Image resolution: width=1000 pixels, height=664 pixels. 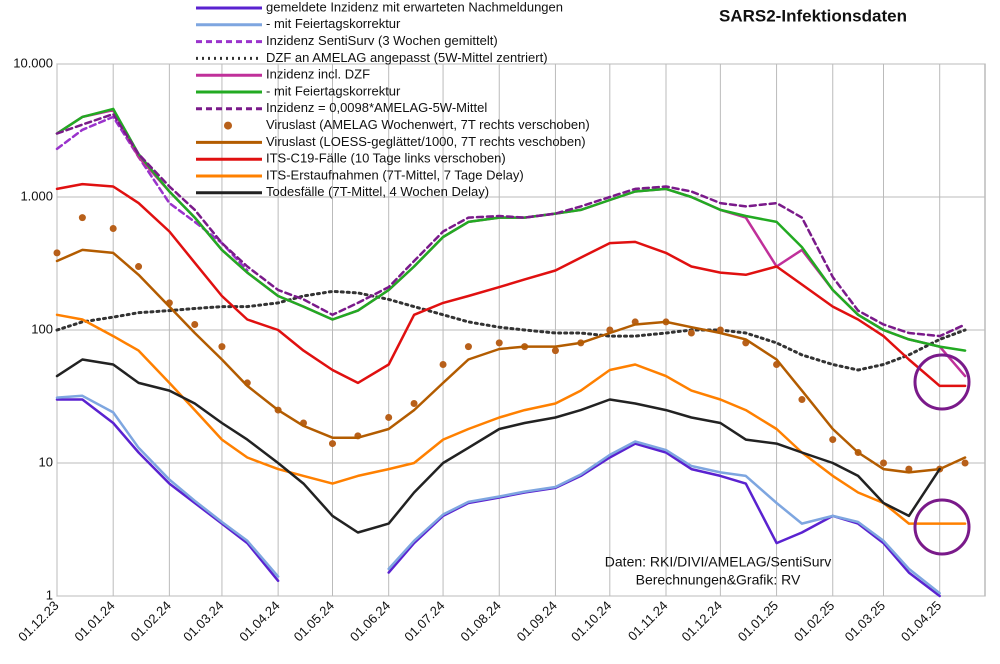 What do you see at coordinates (370, 621) in the screenshot?
I see `x-tick-label: 01.06.24` at bounding box center [370, 621].